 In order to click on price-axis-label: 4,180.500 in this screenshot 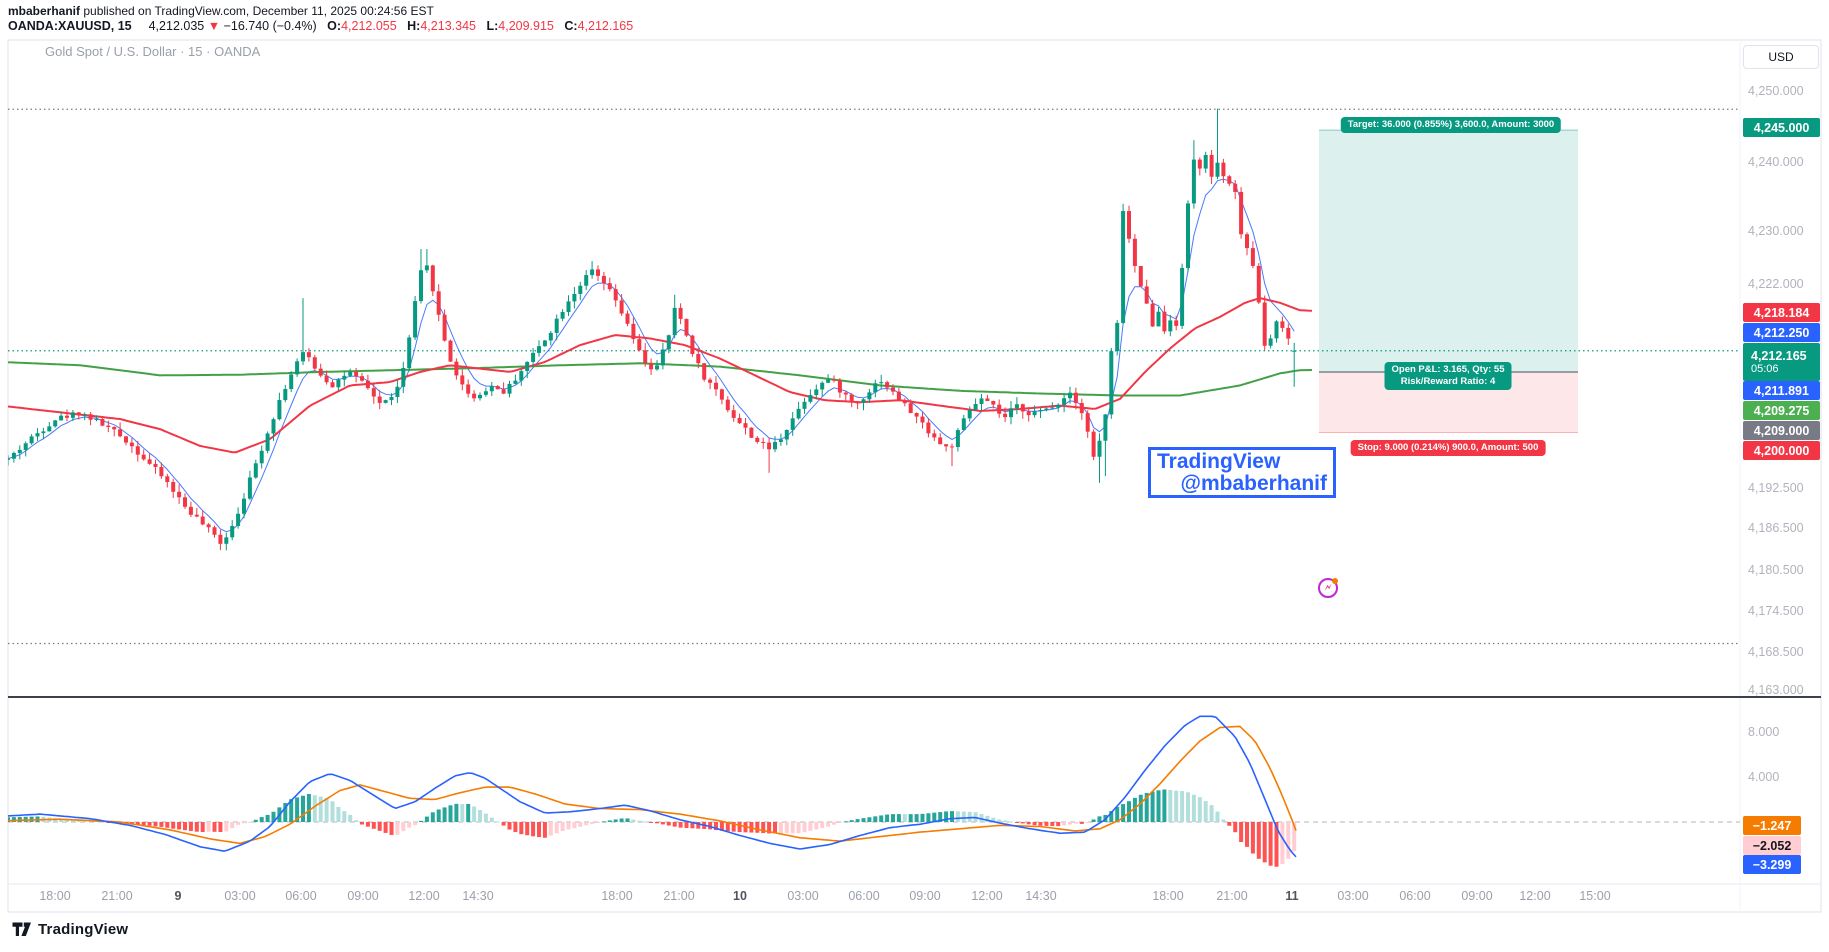, I will do `click(1776, 570)`.